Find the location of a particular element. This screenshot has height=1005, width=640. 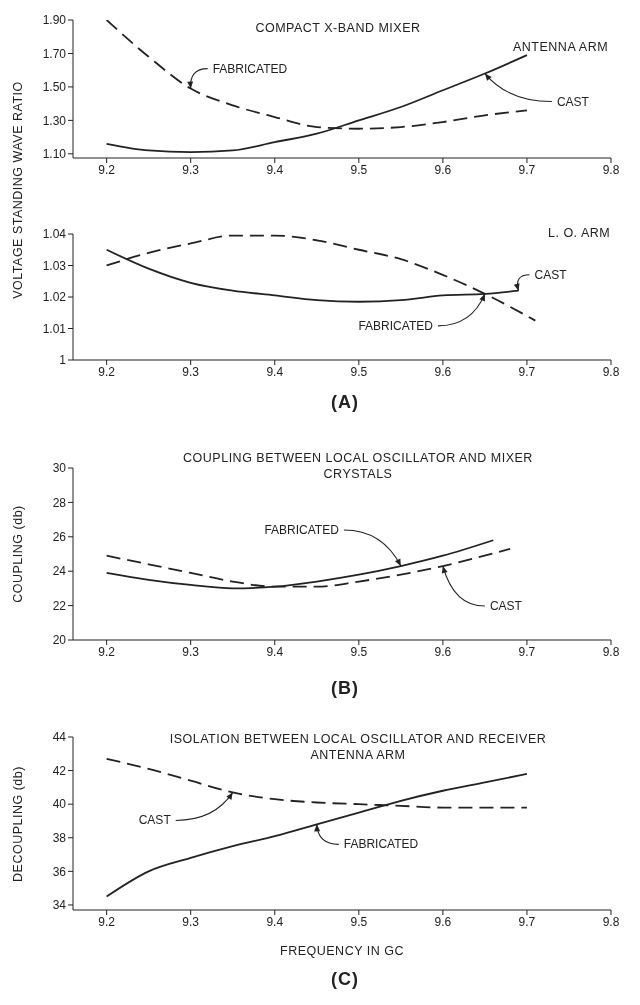

y-tick-label: 22 is located at coordinates (59, 605).